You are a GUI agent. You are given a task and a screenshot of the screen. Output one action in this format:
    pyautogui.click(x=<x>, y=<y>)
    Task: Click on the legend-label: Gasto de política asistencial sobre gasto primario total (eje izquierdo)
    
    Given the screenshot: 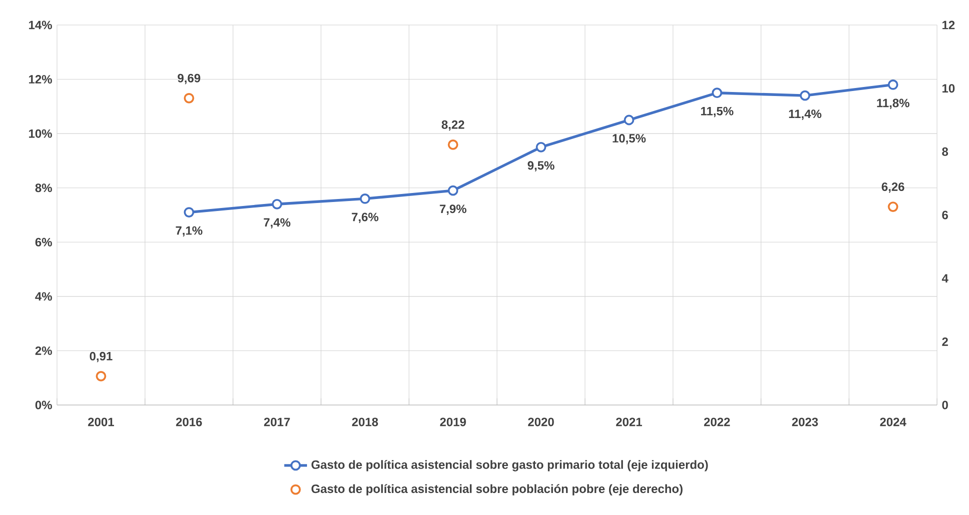 What is the action you would take?
    pyautogui.click(x=510, y=466)
    